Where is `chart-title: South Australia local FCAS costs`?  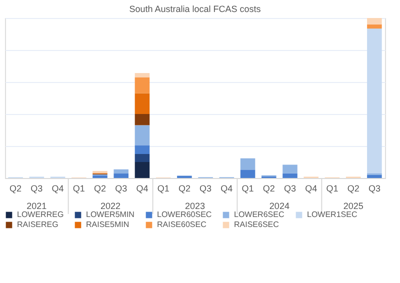
chart-title: South Australia local FCAS costs is located at coordinates (195, 9).